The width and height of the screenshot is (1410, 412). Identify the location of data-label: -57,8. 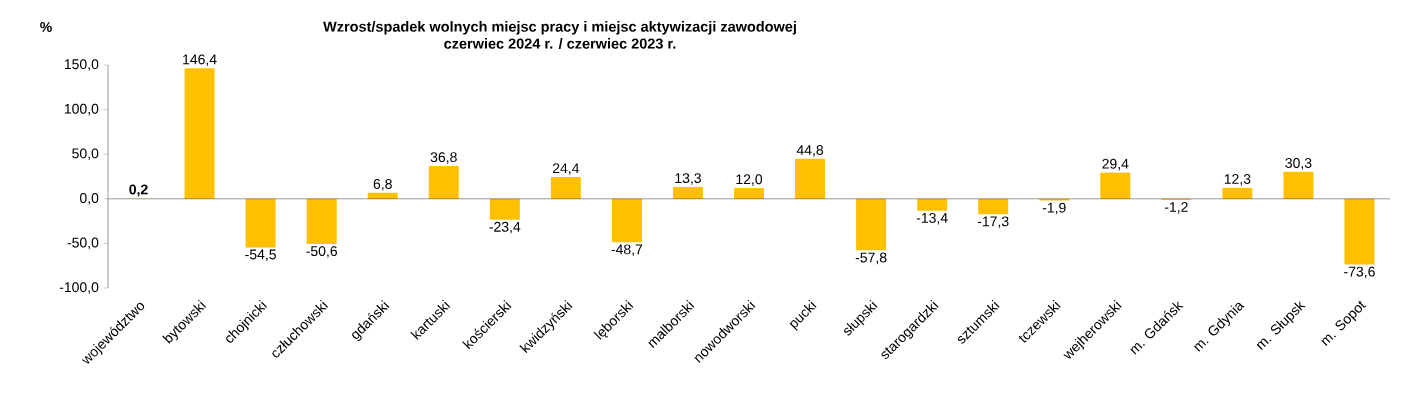
(871, 258).